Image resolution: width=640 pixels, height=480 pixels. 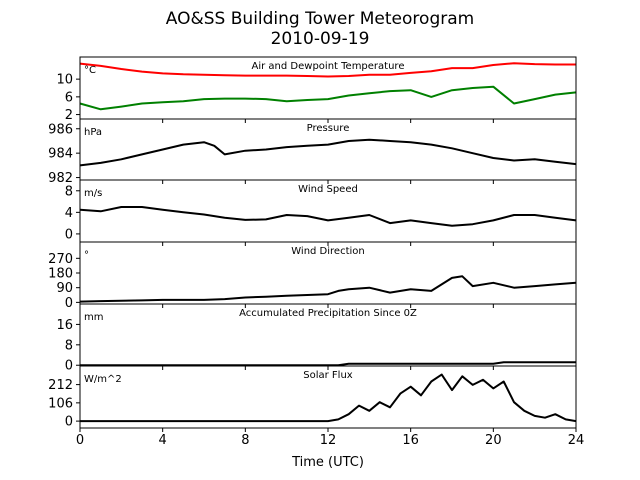 I want to click on panel-6-title: Solar Flux, so click(x=328, y=375).